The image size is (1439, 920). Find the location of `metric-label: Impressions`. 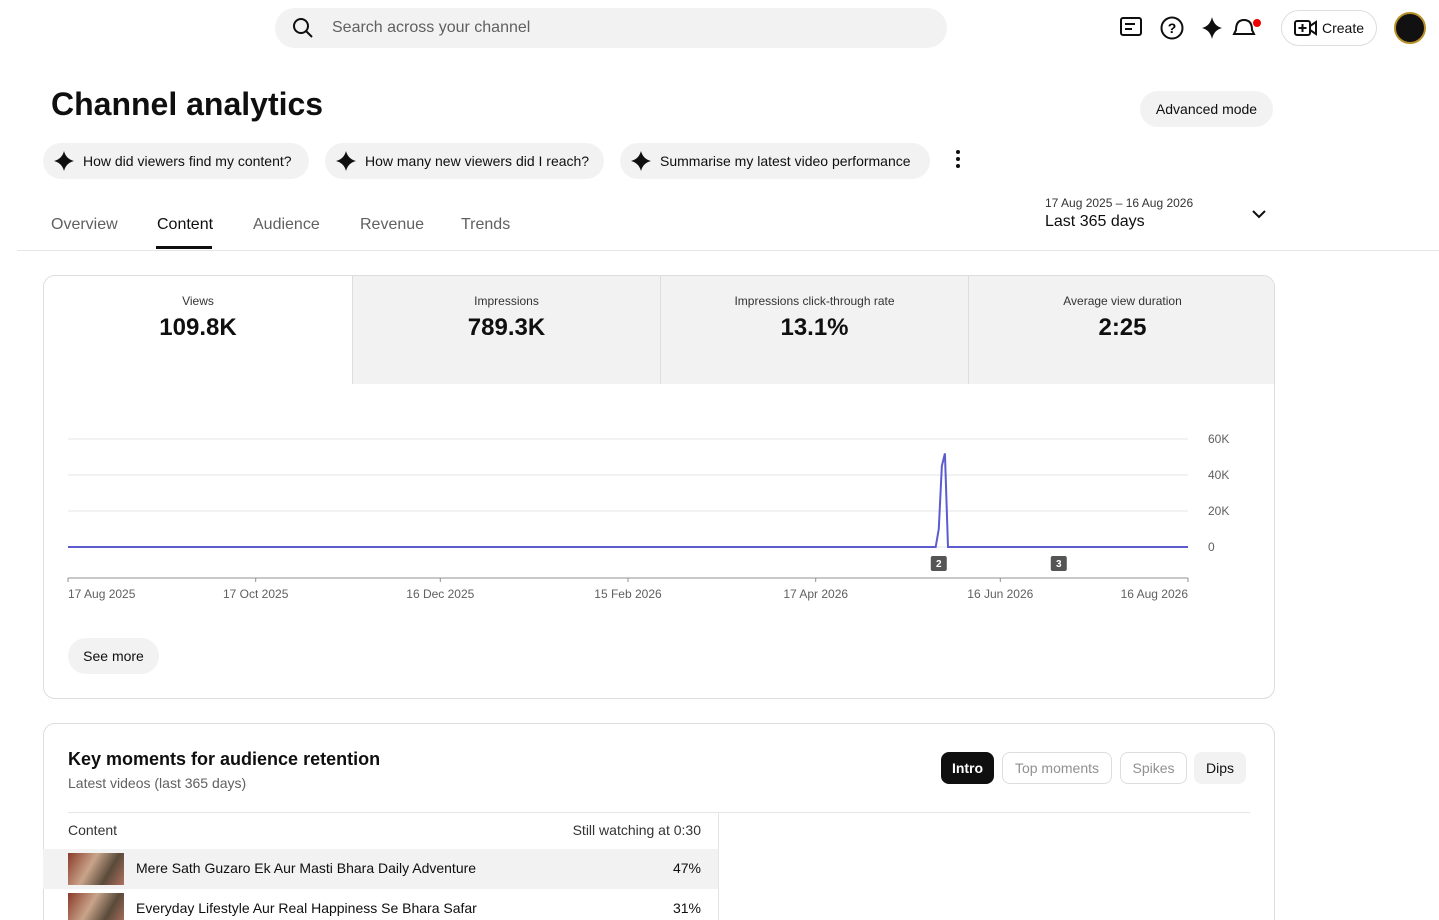

metric-label: Impressions is located at coordinates (506, 301).